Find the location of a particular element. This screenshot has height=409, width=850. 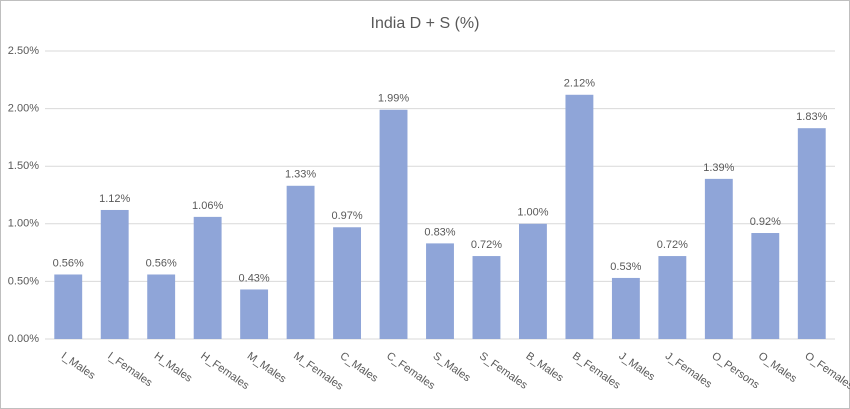

data-label: 1.99% is located at coordinates (393, 99).